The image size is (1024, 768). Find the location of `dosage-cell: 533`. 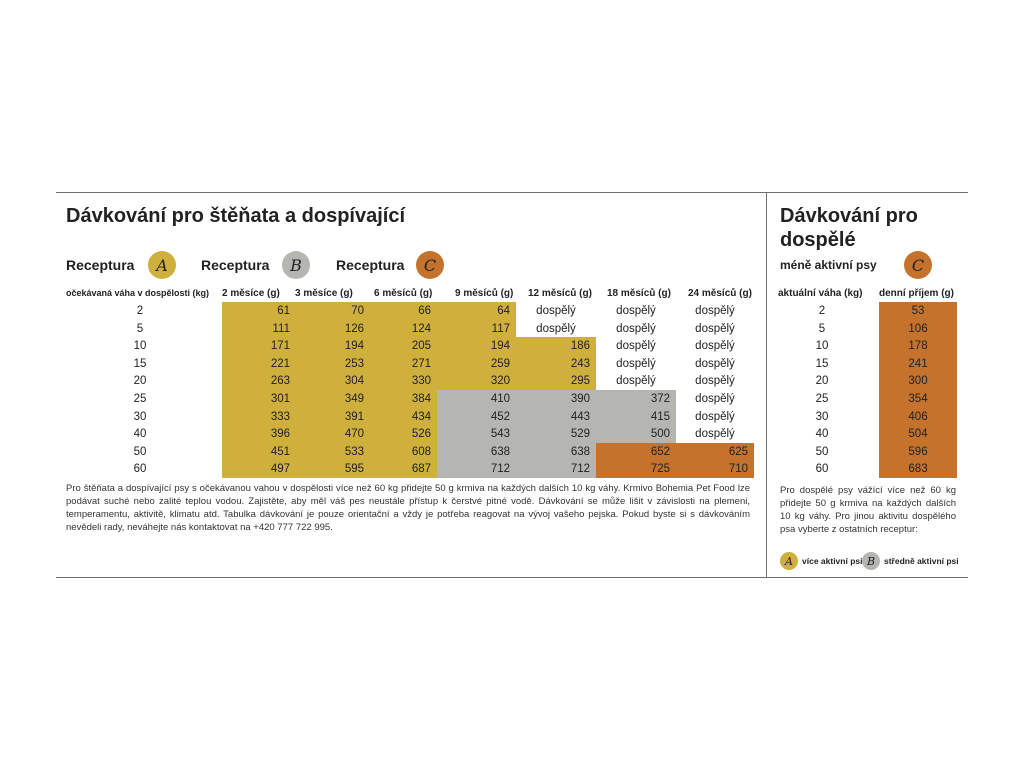

dosage-cell: 533 is located at coordinates (333, 451).